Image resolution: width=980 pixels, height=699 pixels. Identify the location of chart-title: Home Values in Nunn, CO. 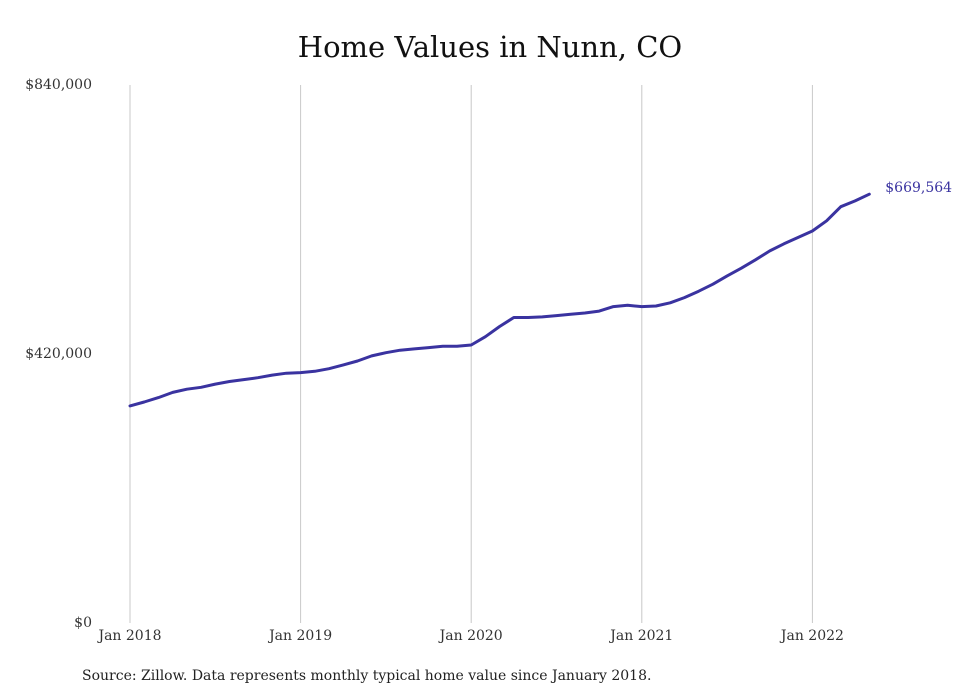
(490, 47).